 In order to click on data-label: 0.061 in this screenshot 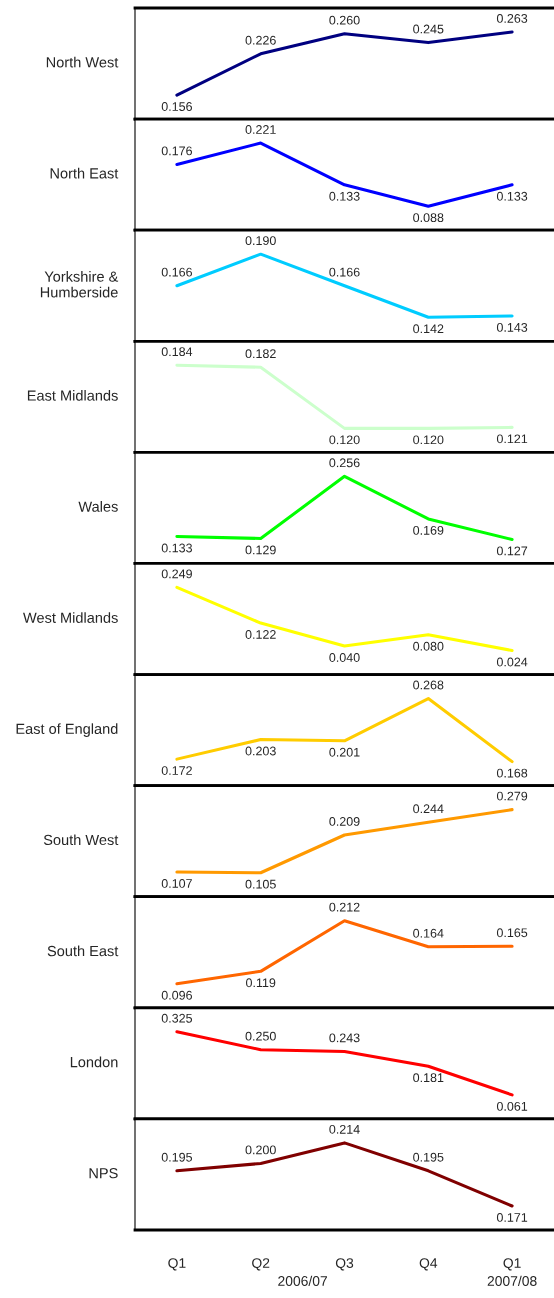, I will do `click(512, 1106)`.